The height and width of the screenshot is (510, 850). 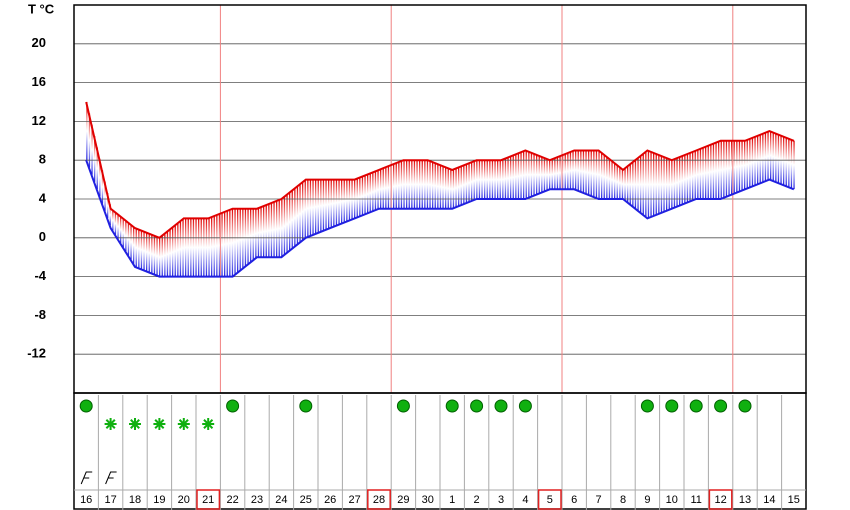 I want to click on y-tick-label: 12, so click(x=39, y=120).